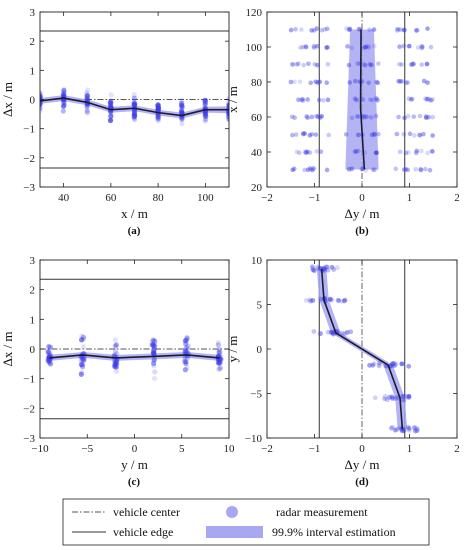 Image resolution: width=465 pixels, height=550 pixels. What do you see at coordinates (29, 130) in the screenshot?
I see `y-tick-label: −1` at bounding box center [29, 130].